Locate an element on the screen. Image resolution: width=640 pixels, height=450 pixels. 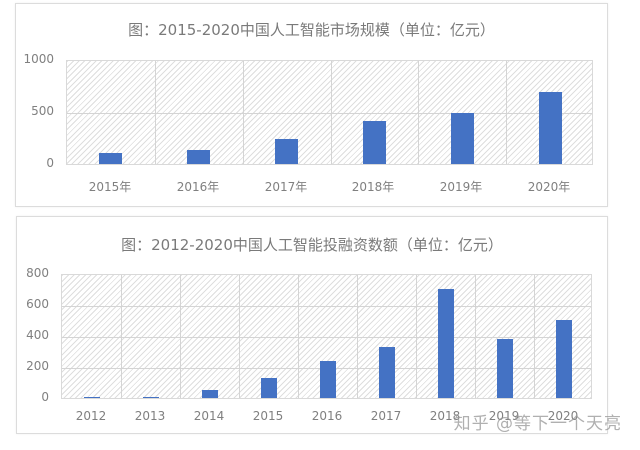
x-tick-label: 2018年 is located at coordinates (373, 187).